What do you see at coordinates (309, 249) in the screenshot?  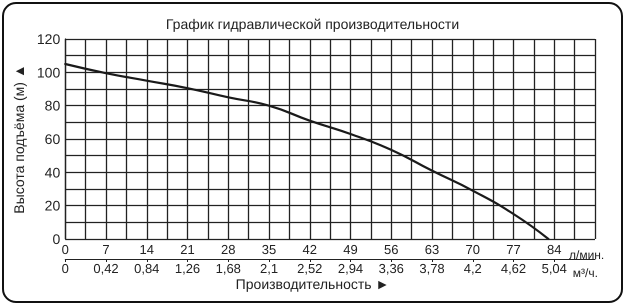 I see `x-tick-label: 42` at bounding box center [309, 249].